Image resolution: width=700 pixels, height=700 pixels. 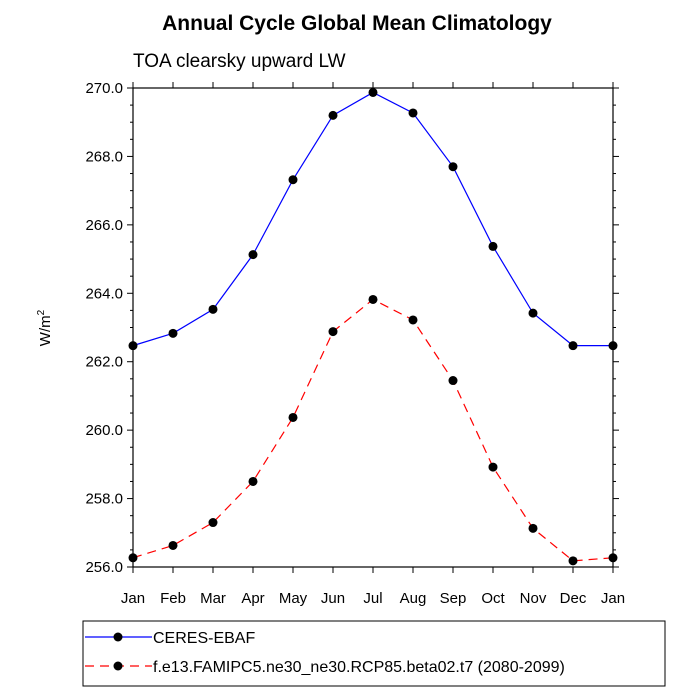 I want to click on y-axis-label-superscript: 2, so click(x=41, y=312).